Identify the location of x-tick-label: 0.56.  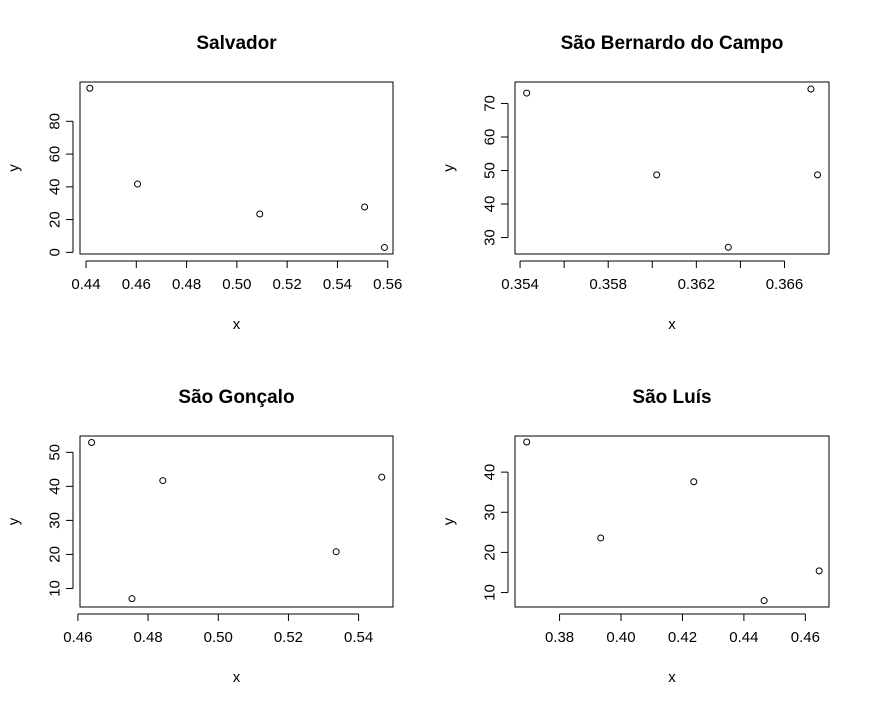
(387, 284).